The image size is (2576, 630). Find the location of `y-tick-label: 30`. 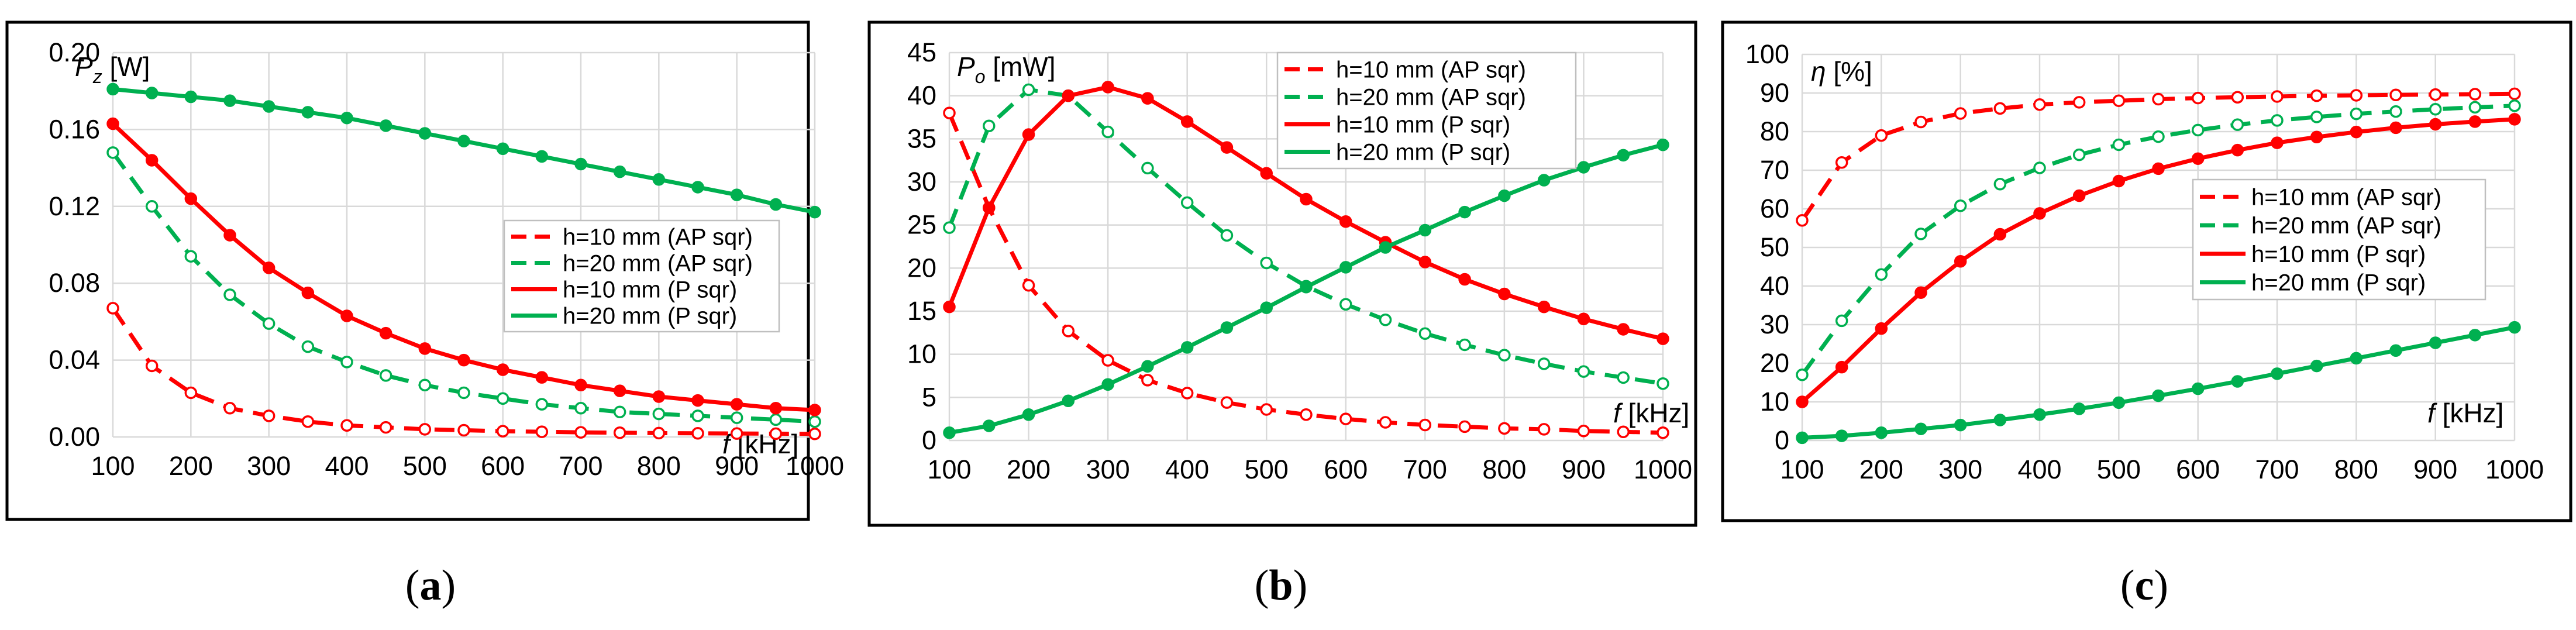

y-tick-label: 30 is located at coordinates (1774, 324).